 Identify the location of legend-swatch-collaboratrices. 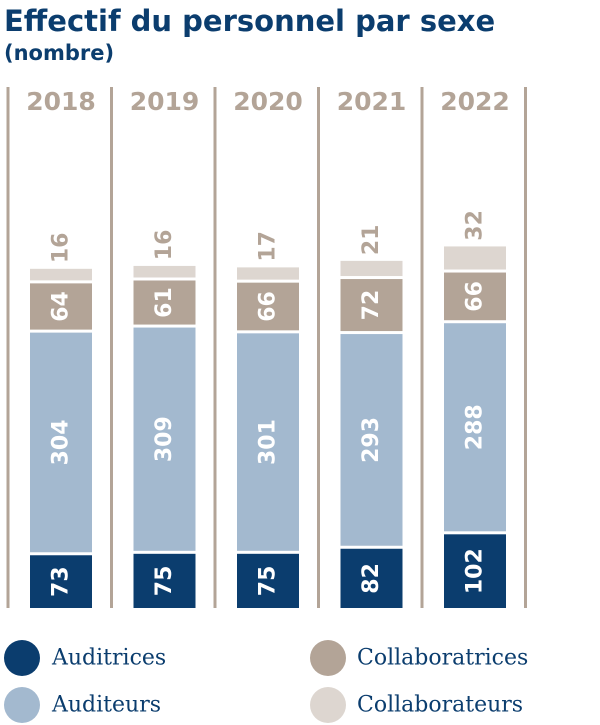
(328, 658).